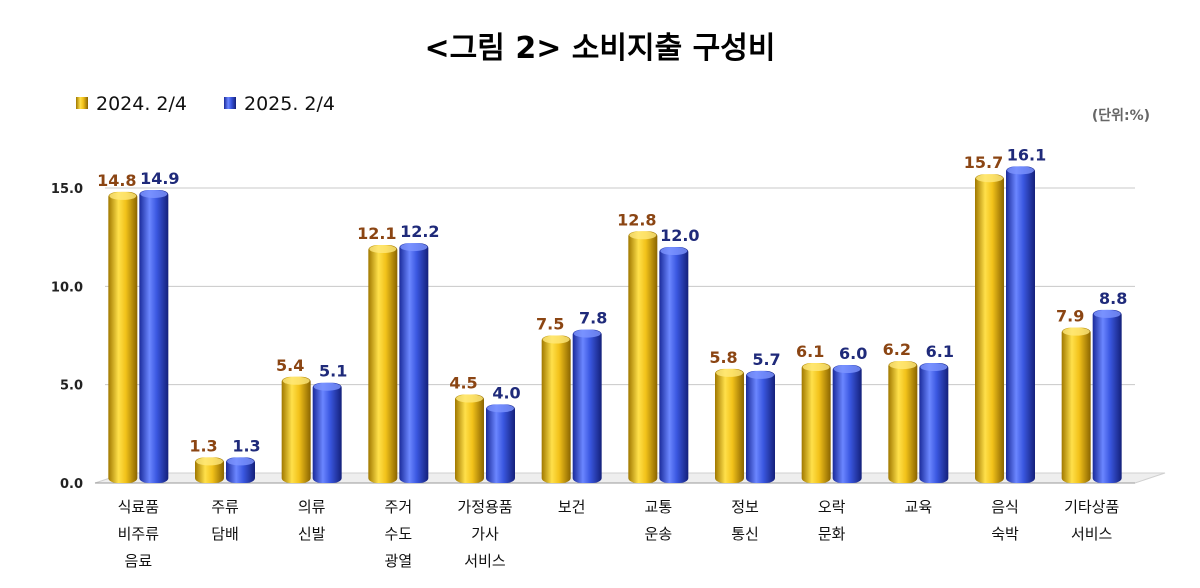 The width and height of the screenshot is (1200, 588). What do you see at coordinates (832, 534) in the screenshot?
I see `x-category-label: 문화` at bounding box center [832, 534].